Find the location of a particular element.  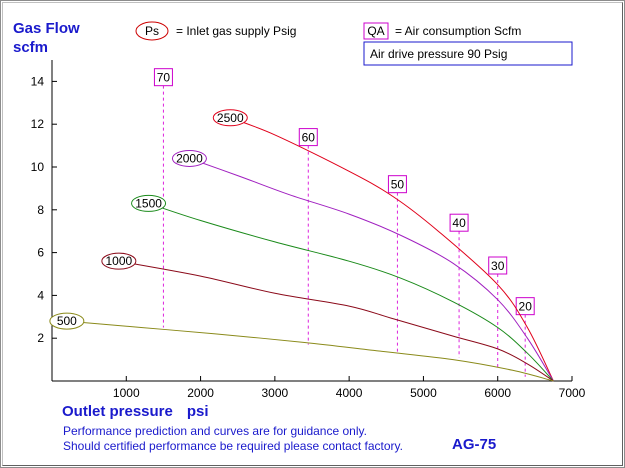

qa-legend-box is located at coordinates (376, 31).